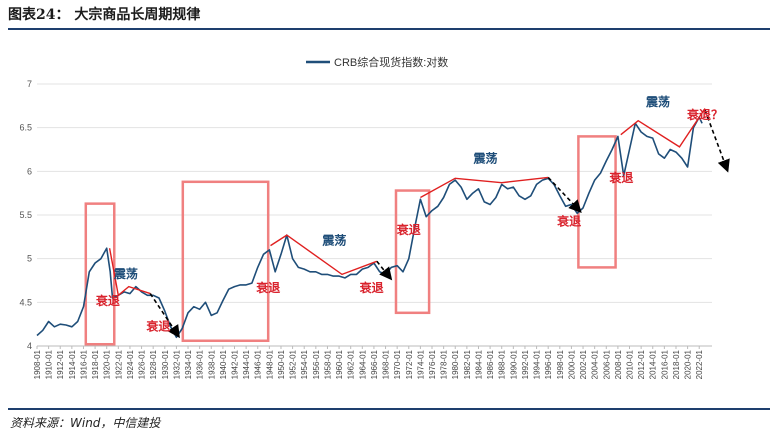 The image size is (776, 440). What do you see at coordinates (29, 171) in the screenshot?
I see `y-tick-label: 6` at bounding box center [29, 171].